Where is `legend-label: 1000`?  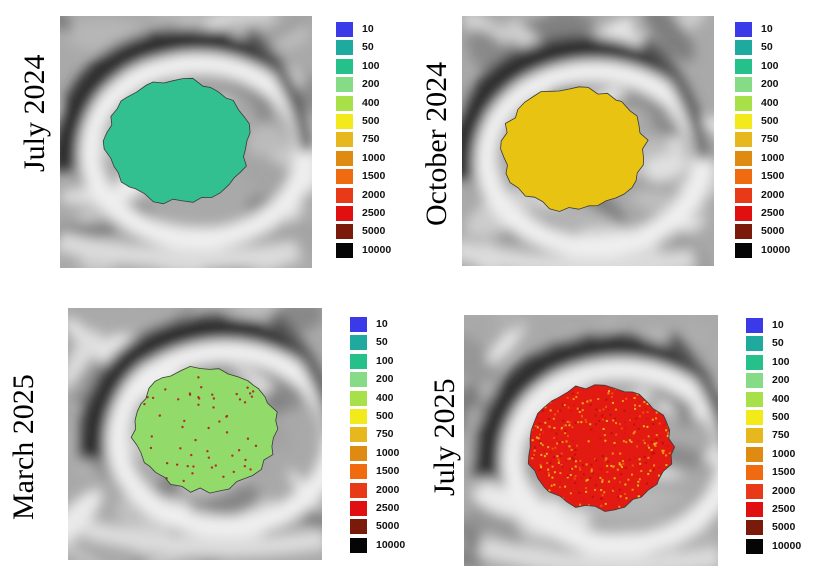 legend-label: 1000 is located at coordinates (773, 157).